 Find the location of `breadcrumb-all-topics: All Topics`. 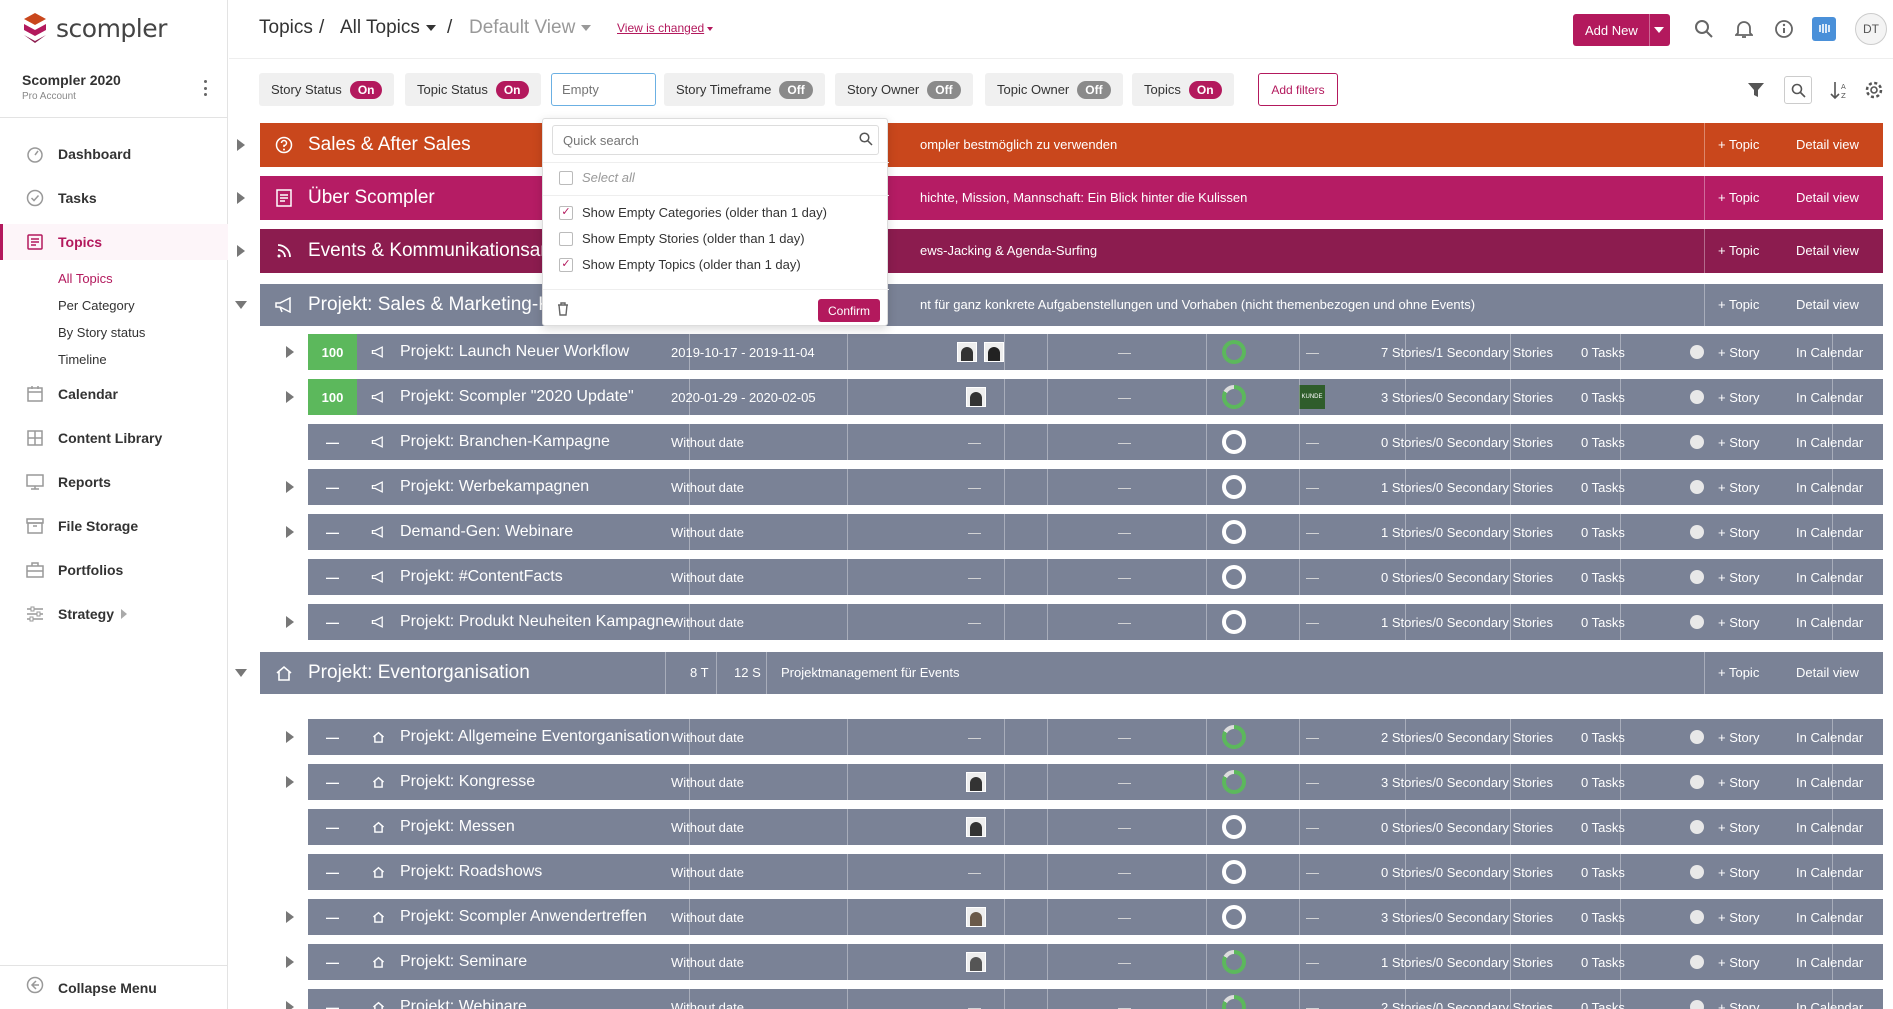

breadcrumb-all-topics: All Topics is located at coordinates (388, 28).